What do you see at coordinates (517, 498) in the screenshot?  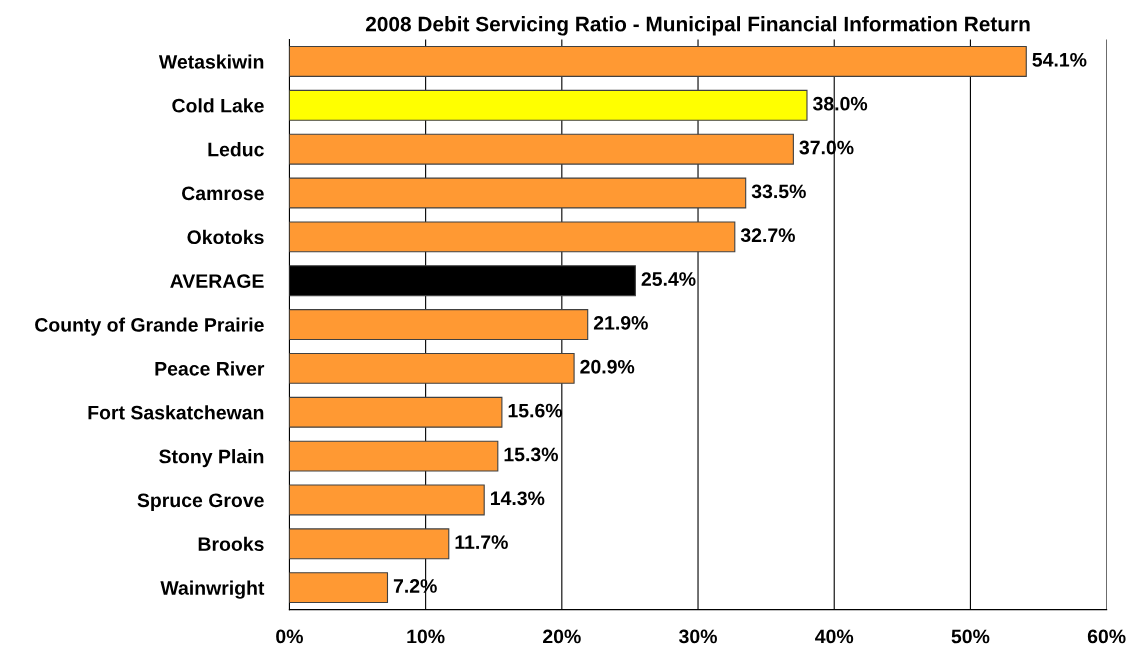 I see `data-label: 14.3%` at bounding box center [517, 498].